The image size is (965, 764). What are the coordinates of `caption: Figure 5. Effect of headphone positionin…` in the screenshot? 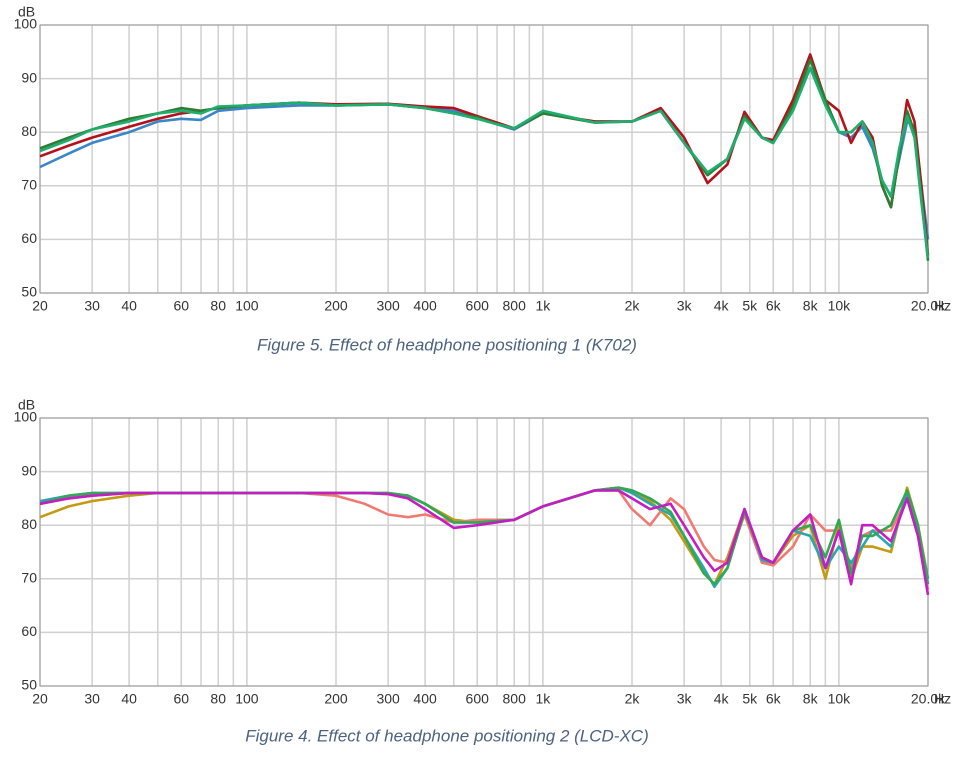 It's located at (447, 344).